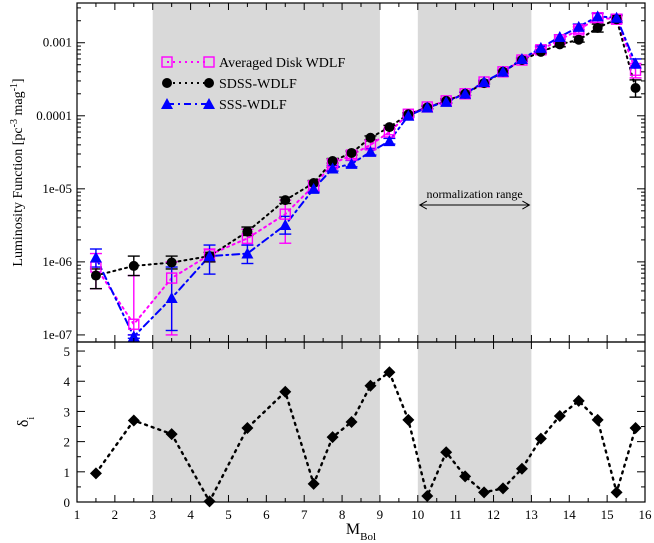  What do you see at coordinates (18, 105) in the screenshot?
I see `y-axis-title-part: mag` at bounding box center [18, 105].